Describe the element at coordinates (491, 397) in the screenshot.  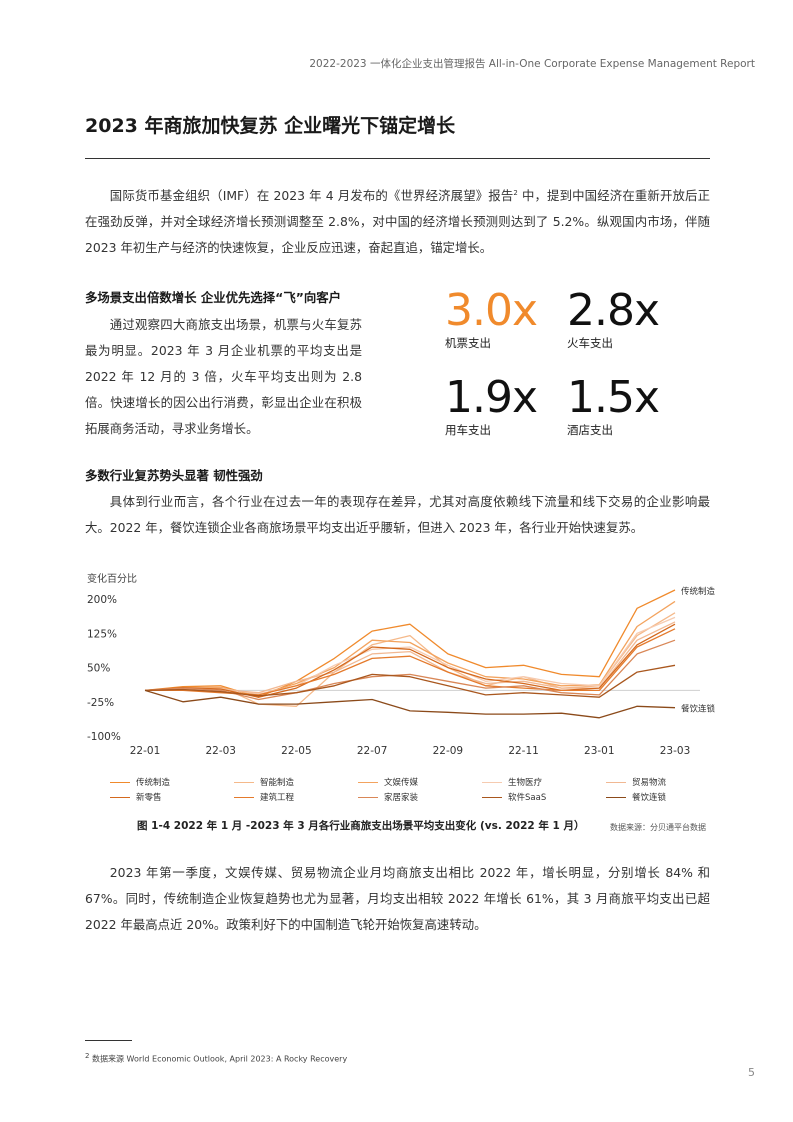
I see `stat-value: 1.9x` at that location.